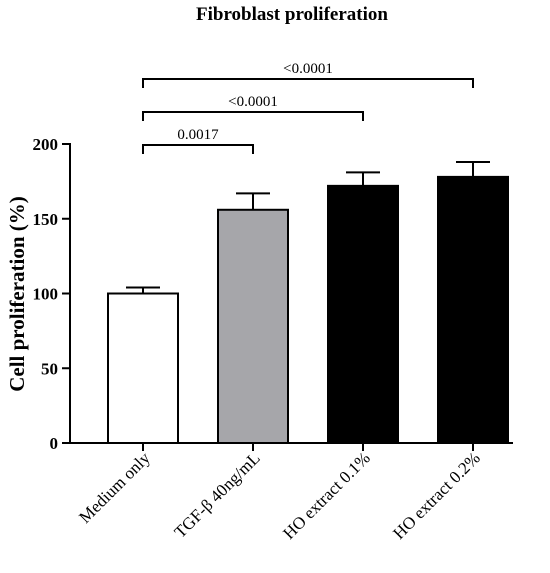 The image size is (550, 573). What do you see at coordinates (326, 495) in the screenshot?
I see `x-tick-label: HO extract 0.1%` at bounding box center [326, 495].